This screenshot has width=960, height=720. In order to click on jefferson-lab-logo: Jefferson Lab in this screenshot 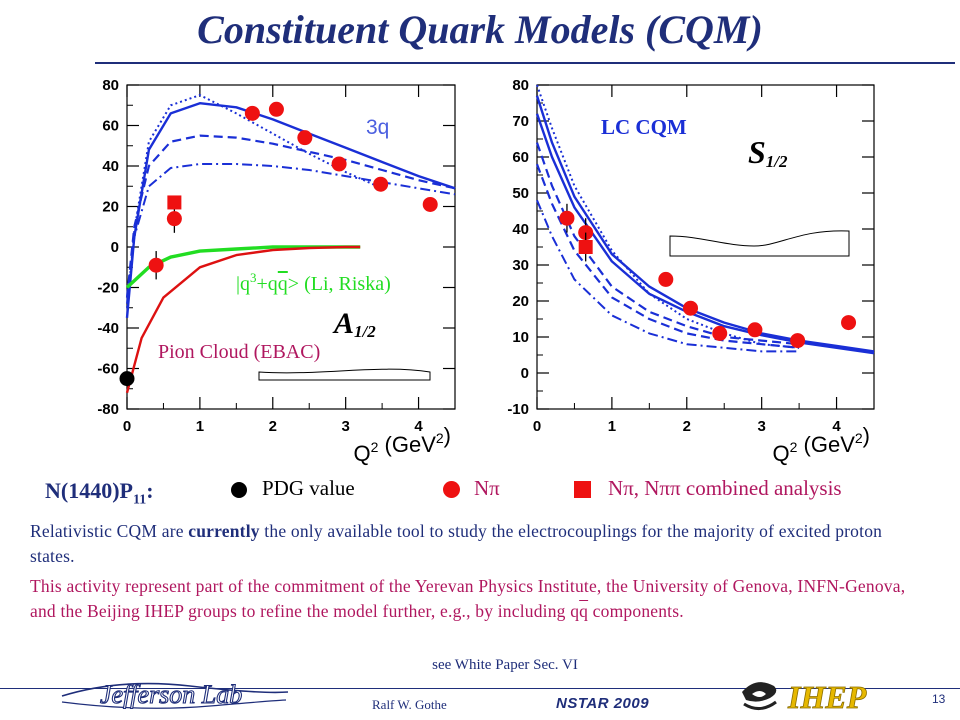, I will do `click(175, 694)`.